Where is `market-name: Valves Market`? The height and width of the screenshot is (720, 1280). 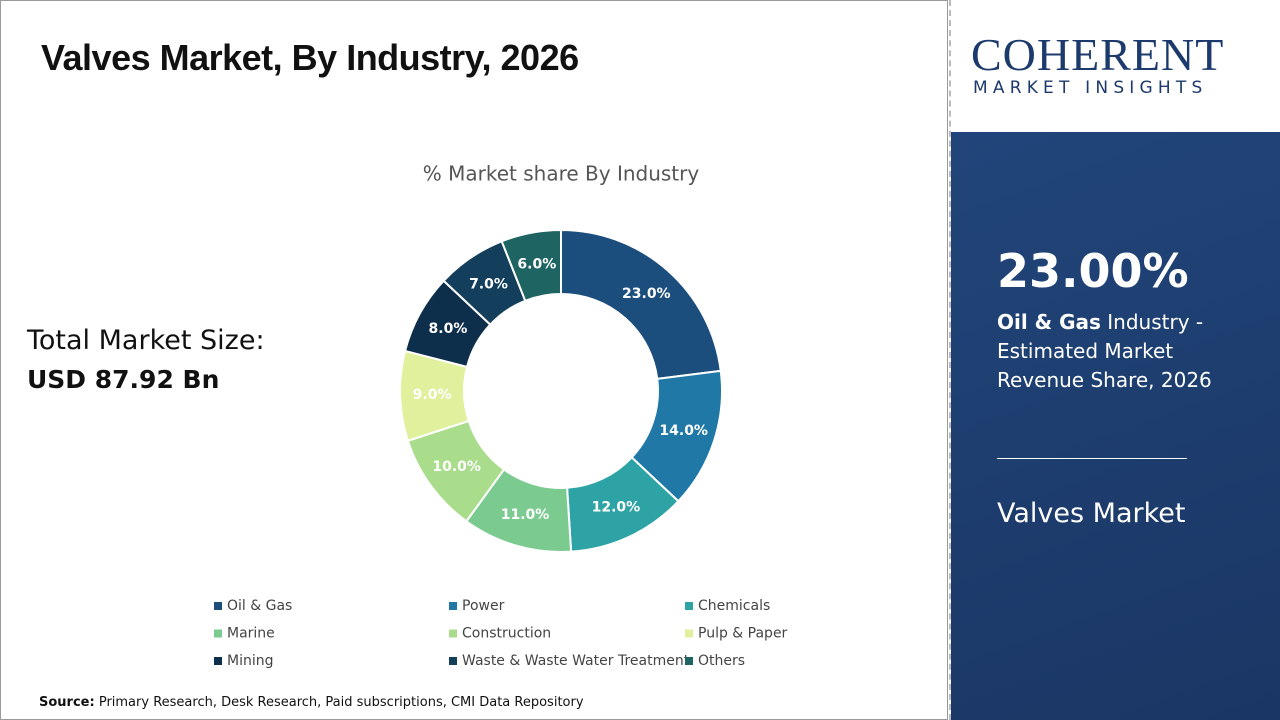 market-name: Valves Market is located at coordinates (1091, 513).